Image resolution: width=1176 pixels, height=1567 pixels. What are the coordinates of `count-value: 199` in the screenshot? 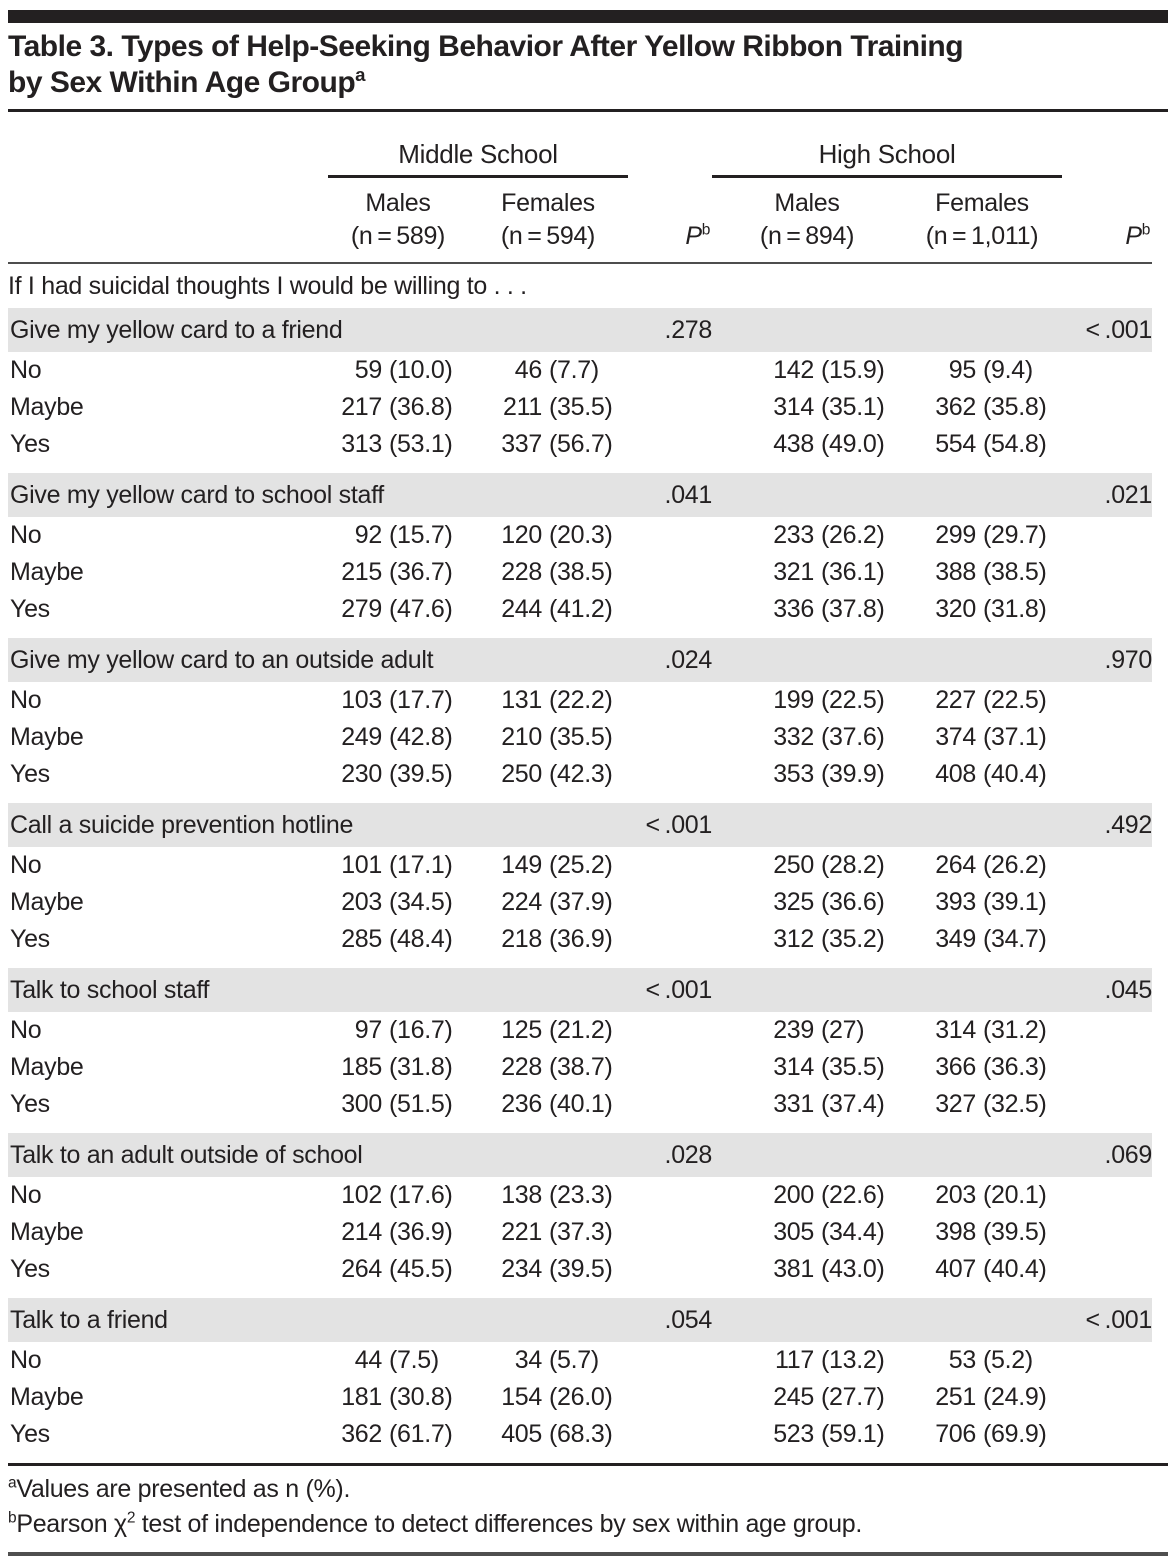 It's located at (794, 700).